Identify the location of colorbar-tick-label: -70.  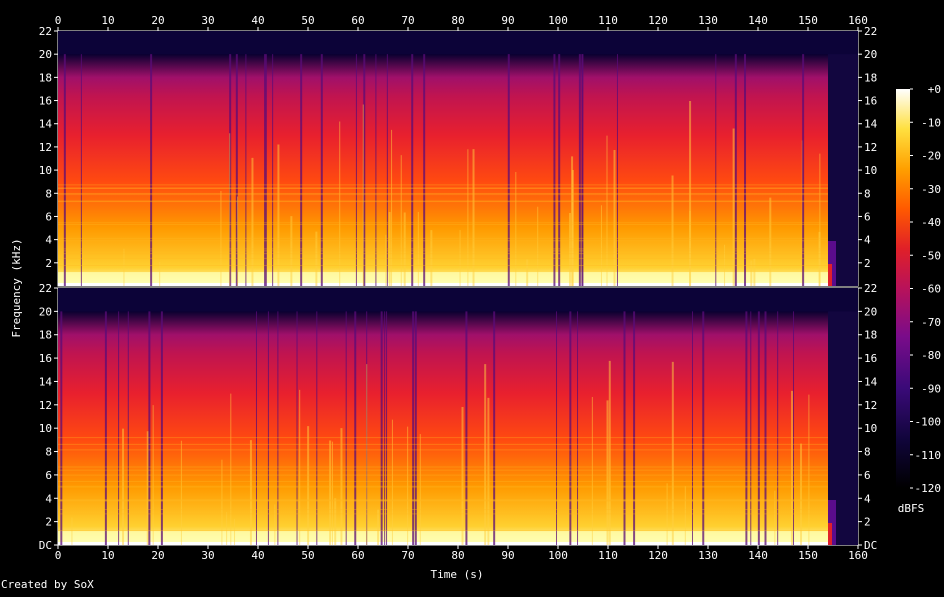
(931, 322).